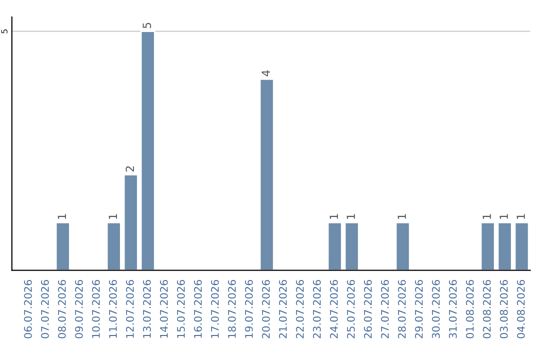  I want to click on data-label: 5, so click(147, 25).